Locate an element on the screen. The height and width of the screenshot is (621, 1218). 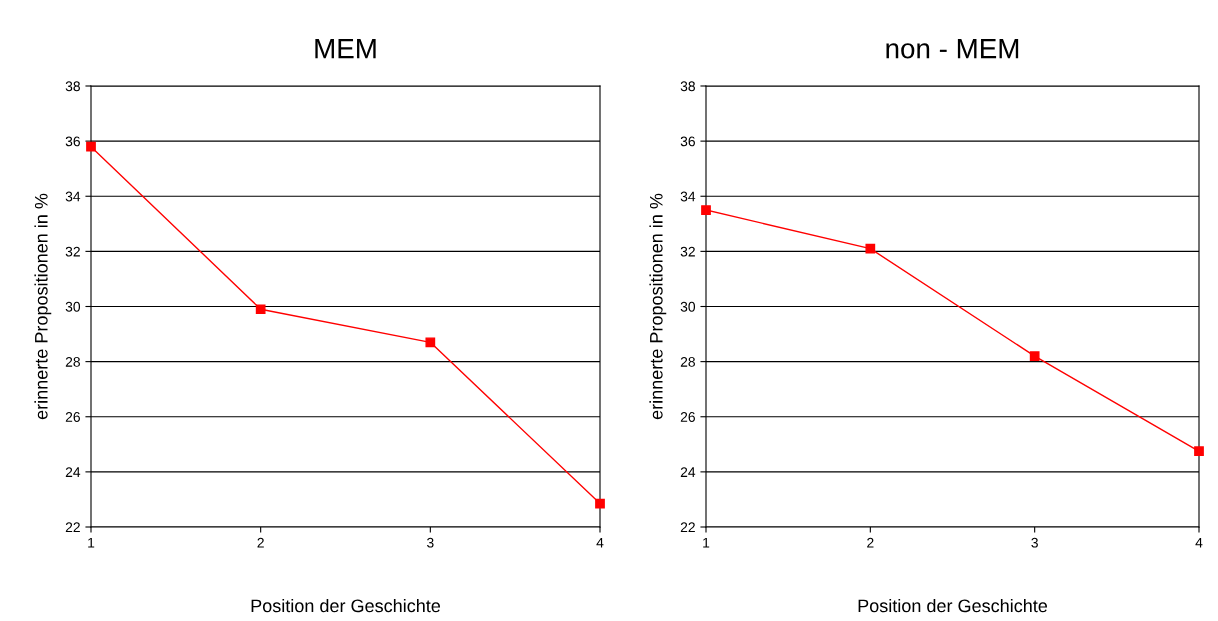
chart-title: non - MEM is located at coordinates (952, 49).